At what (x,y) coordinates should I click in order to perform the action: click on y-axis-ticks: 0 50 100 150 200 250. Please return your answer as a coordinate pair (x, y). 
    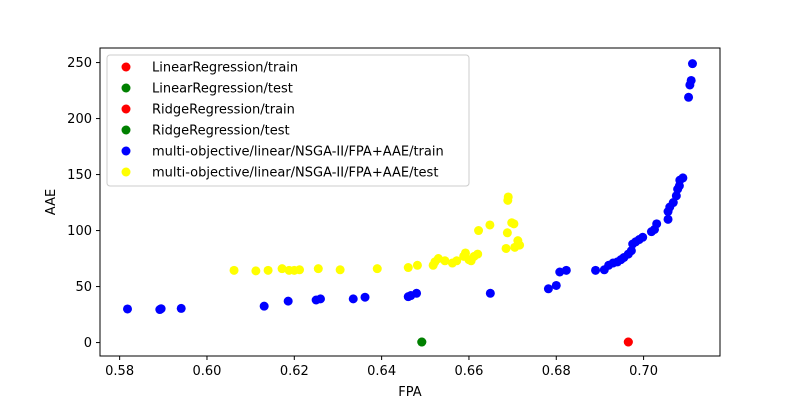
    Looking at the image, I should click on (83, 203).